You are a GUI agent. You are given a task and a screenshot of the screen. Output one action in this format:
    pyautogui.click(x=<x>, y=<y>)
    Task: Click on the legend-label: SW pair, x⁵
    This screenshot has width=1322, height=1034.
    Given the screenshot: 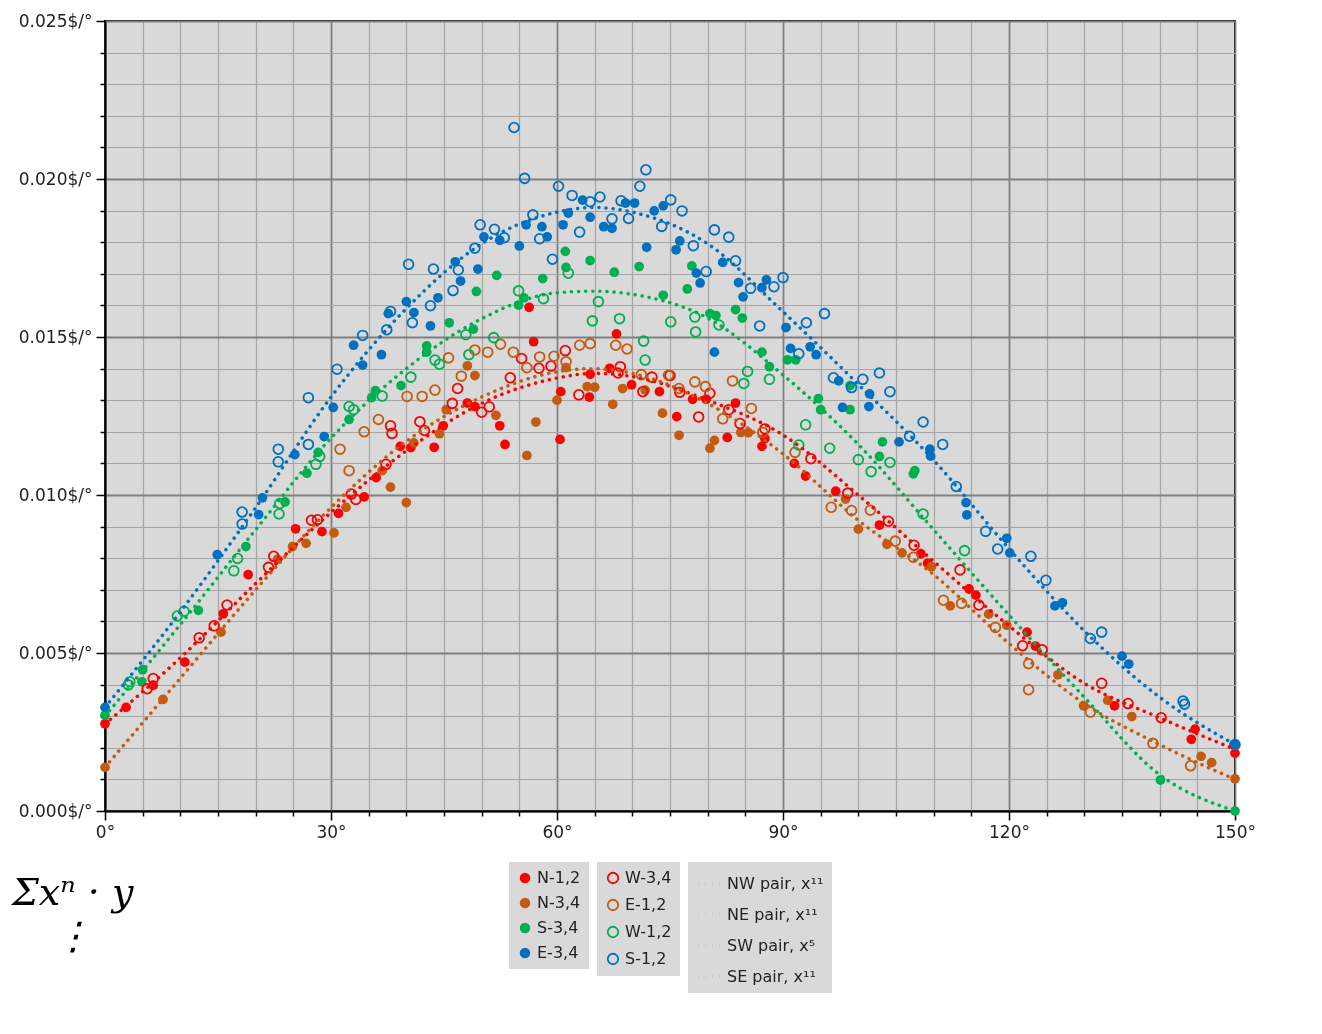 What is the action you would take?
    pyautogui.click(x=771, y=945)
    